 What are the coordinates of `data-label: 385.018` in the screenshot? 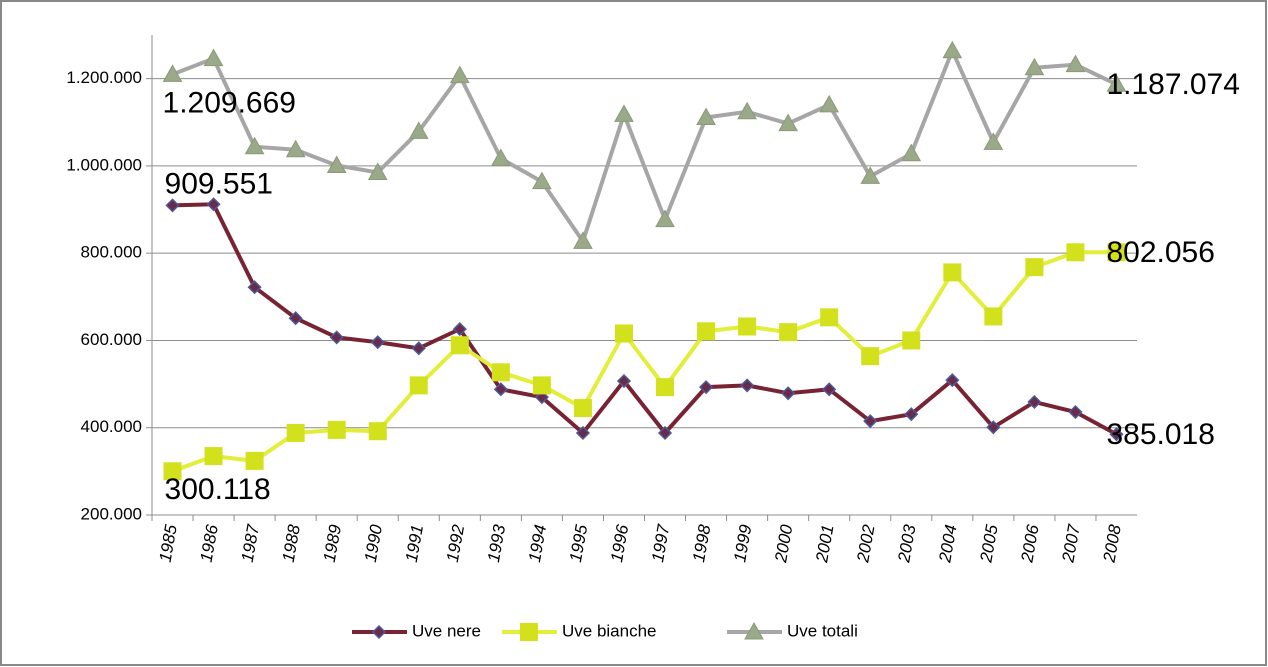 It's located at (1160, 434).